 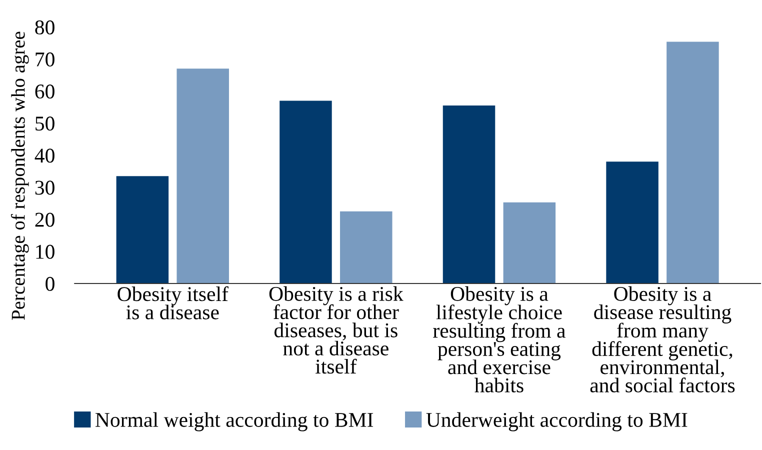 What do you see at coordinates (45, 123) in the screenshot?
I see `y-tick-label: 50` at bounding box center [45, 123].